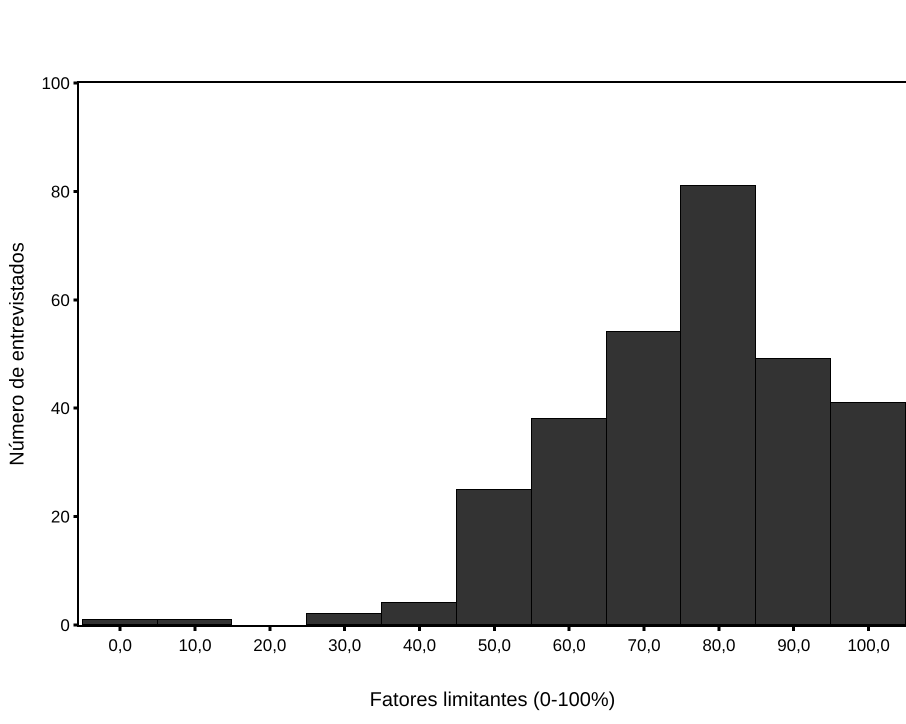  I want to click on y-tick-label: 0, so click(65, 625).